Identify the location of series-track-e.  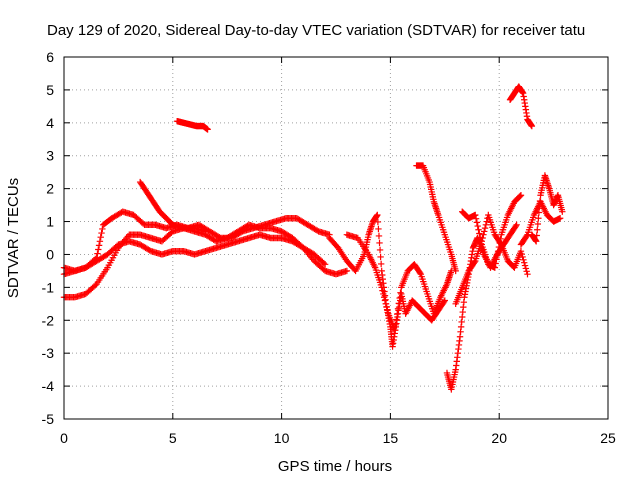
(192, 125).